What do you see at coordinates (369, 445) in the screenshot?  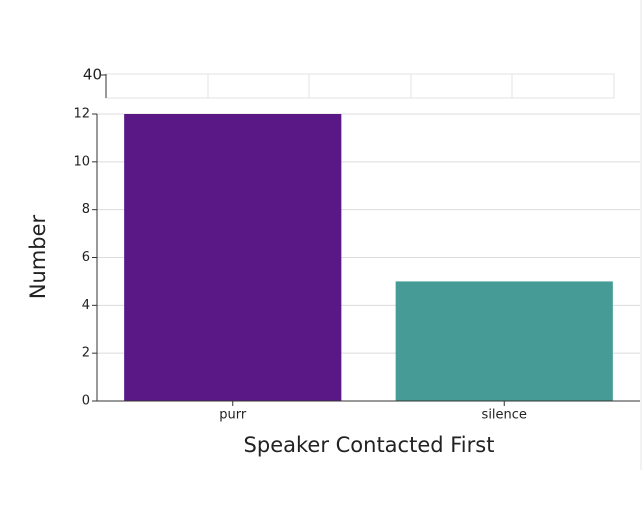 I see `x-axis-title: Speaker Contacted First` at bounding box center [369, 445].